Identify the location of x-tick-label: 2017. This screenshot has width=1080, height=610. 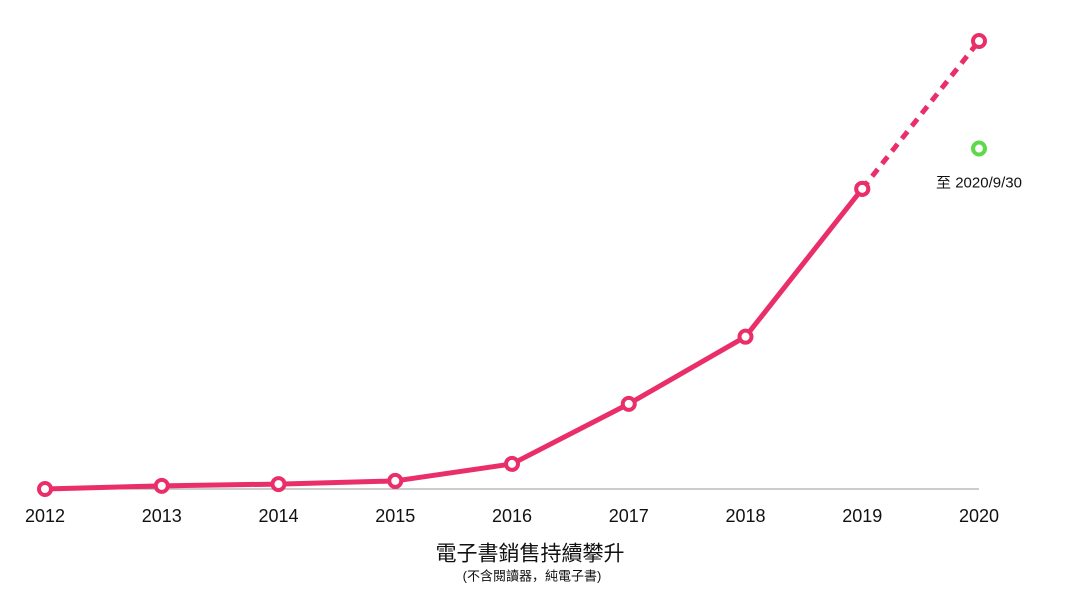
(629, 516).